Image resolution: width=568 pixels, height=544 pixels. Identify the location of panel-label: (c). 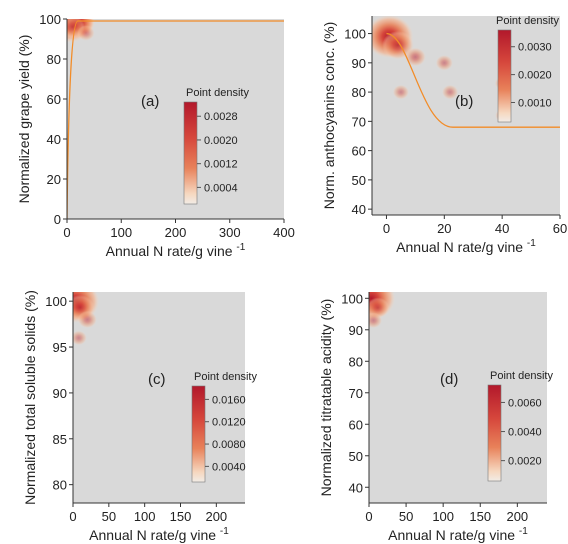
(157, 379).